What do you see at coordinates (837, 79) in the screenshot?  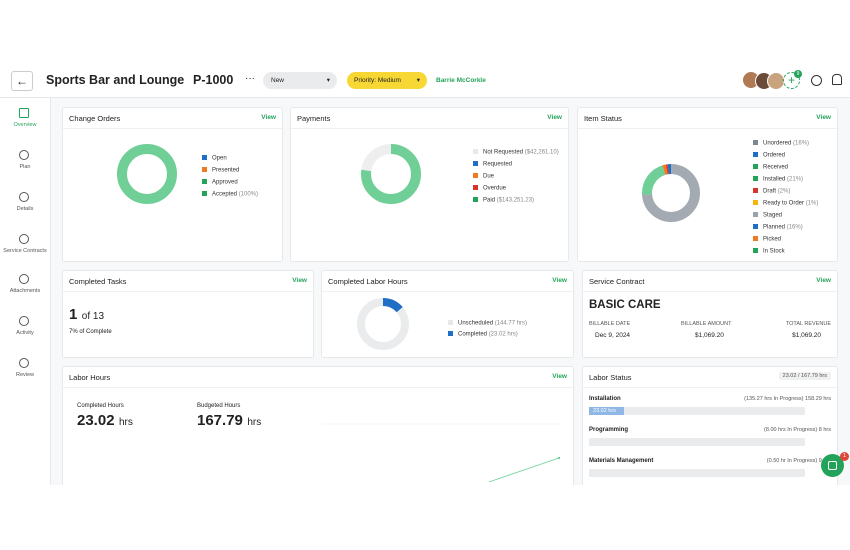 I see `notification-icon` at bounding box center [837, 79].